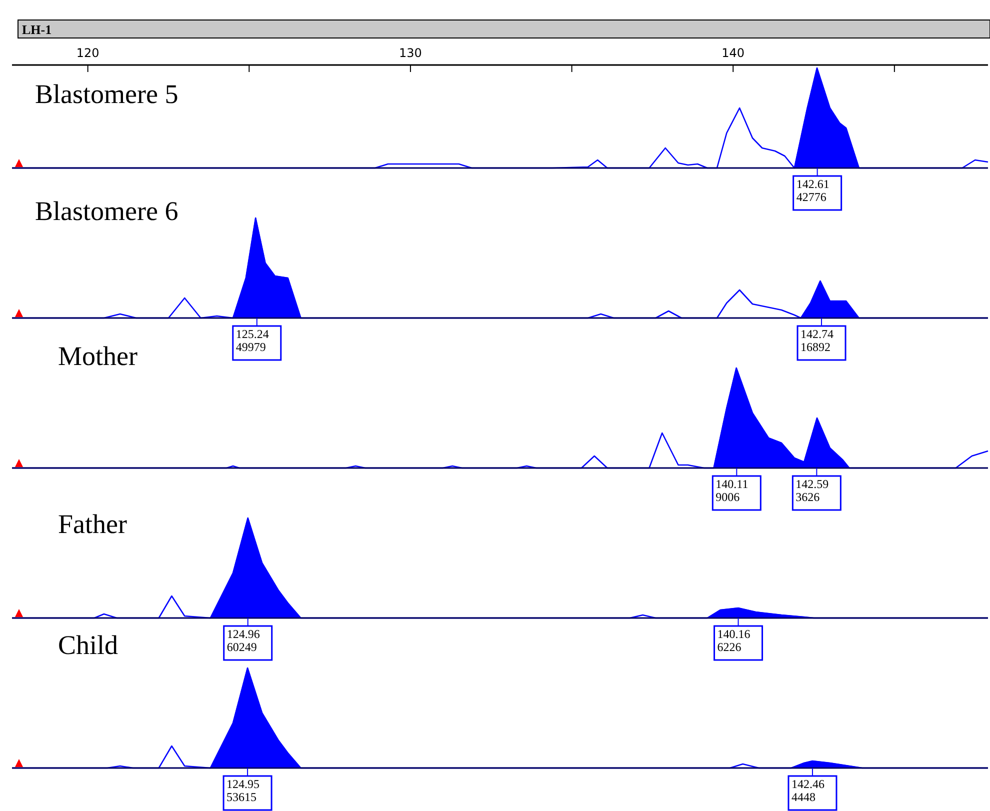 This screenshot has height=811, width=990. What do you see at coordinates (807, 790) in the screenshot?
I see `annotation: 142.46 4448` at bounding box center [807, 790].